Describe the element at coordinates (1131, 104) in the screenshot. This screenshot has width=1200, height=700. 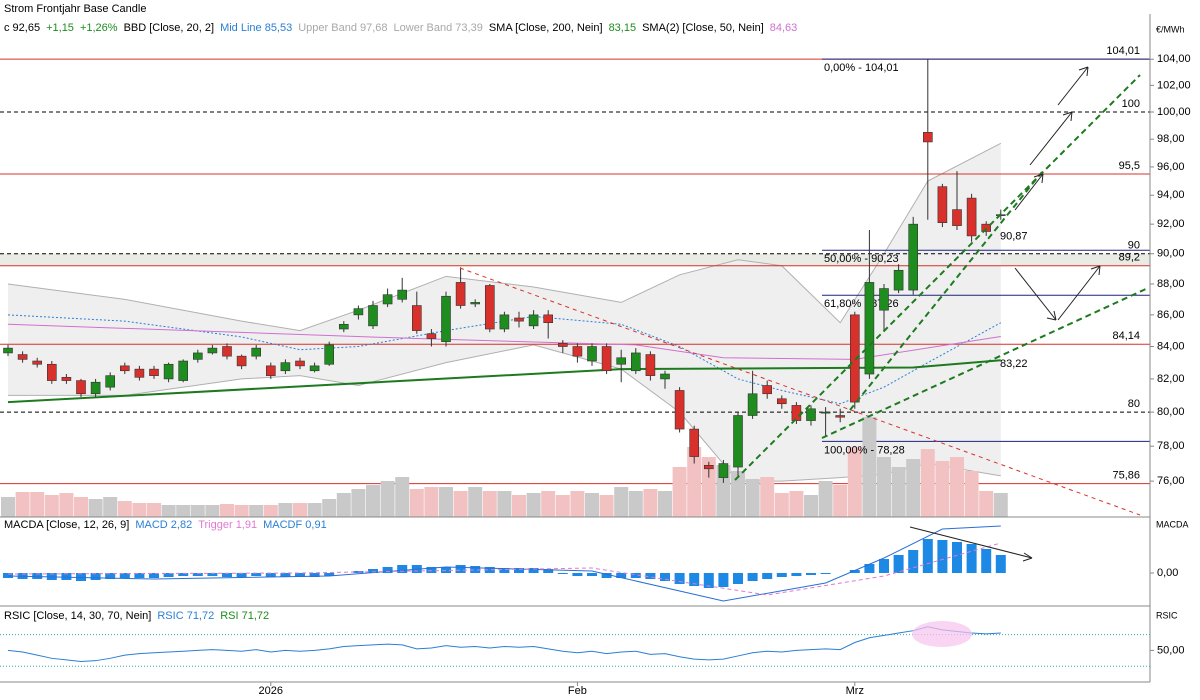
I see `level-label: 100` at that location.